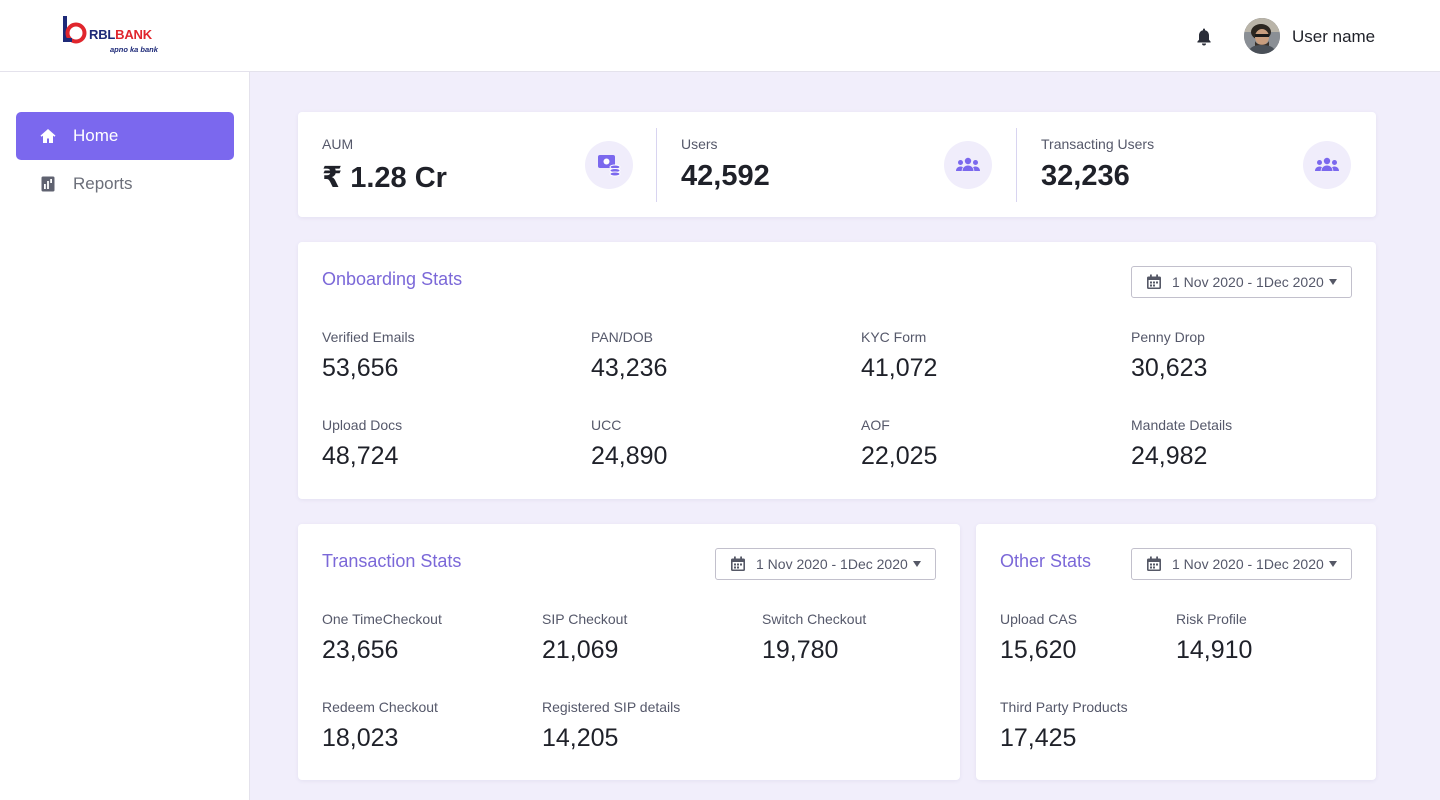  Describe the element at coordinates (103, 183) in the screenshot. I see `sidebar-item-label: Reports` at that location.